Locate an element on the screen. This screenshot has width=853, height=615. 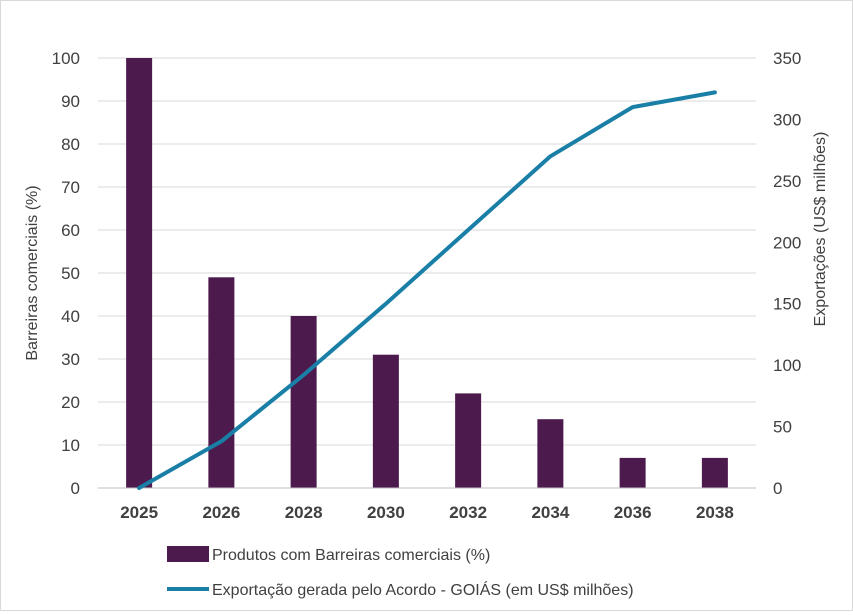
bar-2028 is located at coordinates (303, 402).